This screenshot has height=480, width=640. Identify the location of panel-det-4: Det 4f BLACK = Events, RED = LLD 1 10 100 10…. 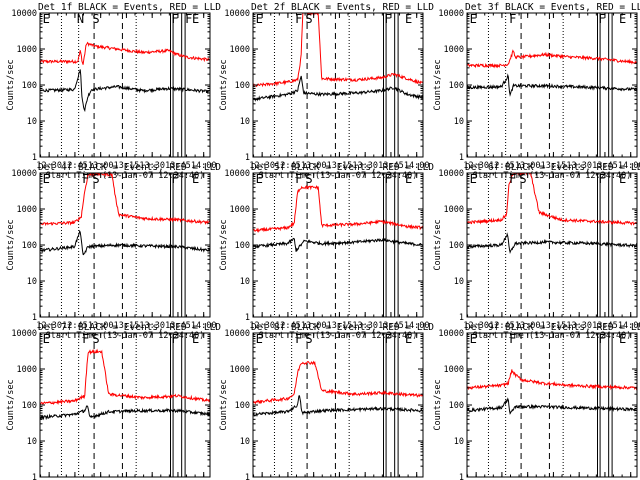
(113, 251).